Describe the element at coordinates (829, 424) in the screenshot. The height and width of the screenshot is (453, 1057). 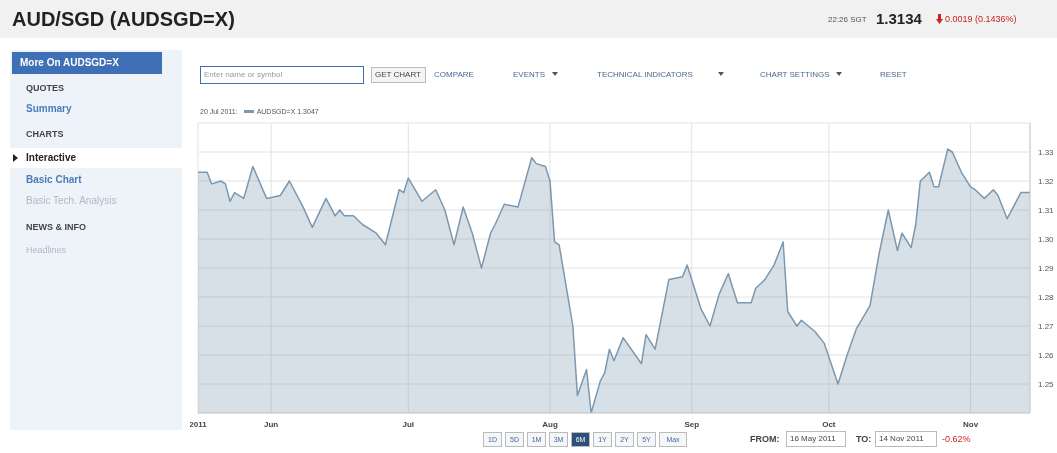
I see `x-tick-label: Oct` at that location.